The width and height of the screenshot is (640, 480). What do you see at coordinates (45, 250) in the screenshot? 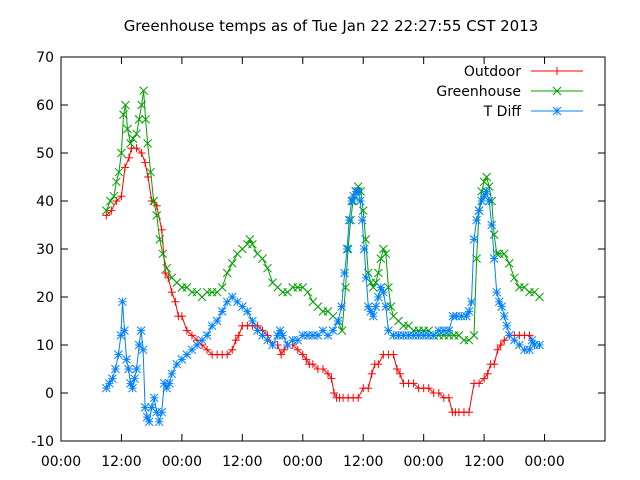
I see `y-tick-label: 30` at bounding box center [45, 250].